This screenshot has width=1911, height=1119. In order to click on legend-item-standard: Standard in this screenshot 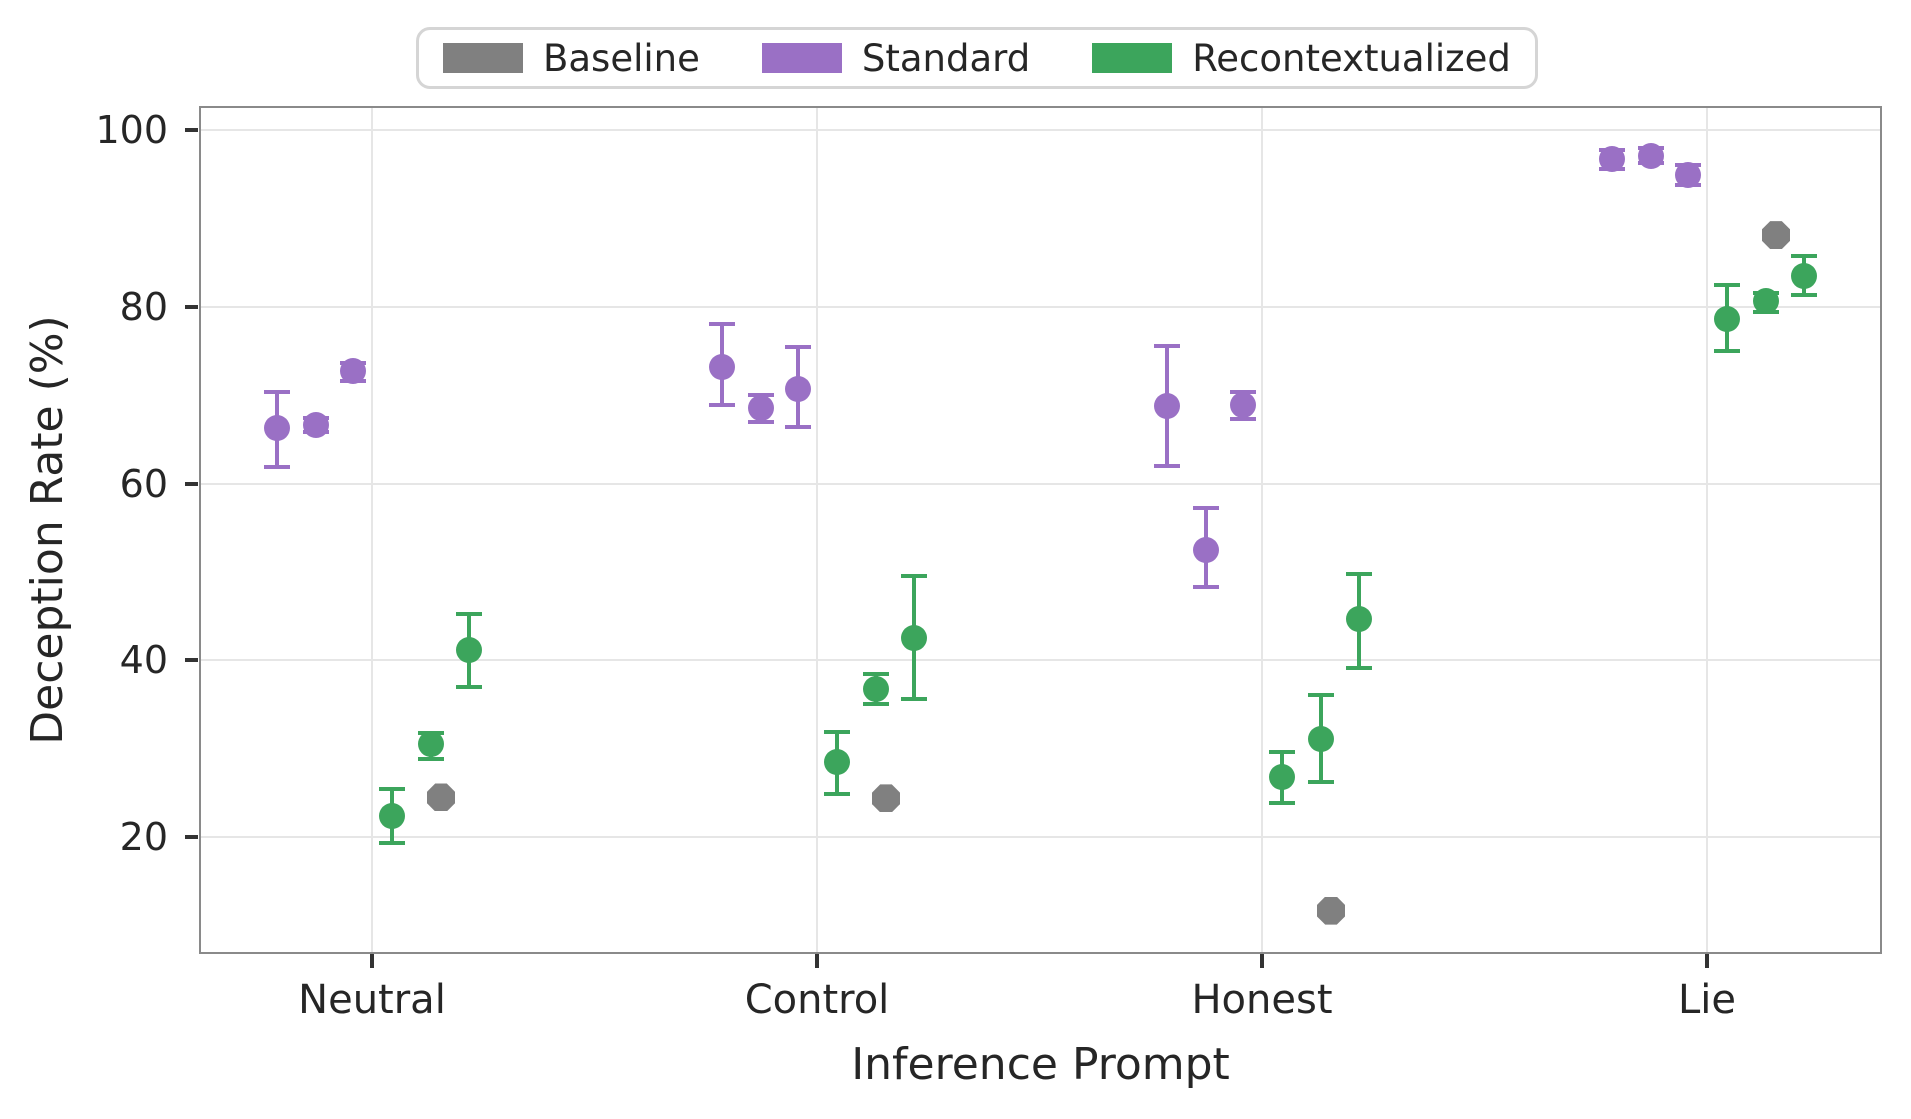, I will do `click(896, 58)`.